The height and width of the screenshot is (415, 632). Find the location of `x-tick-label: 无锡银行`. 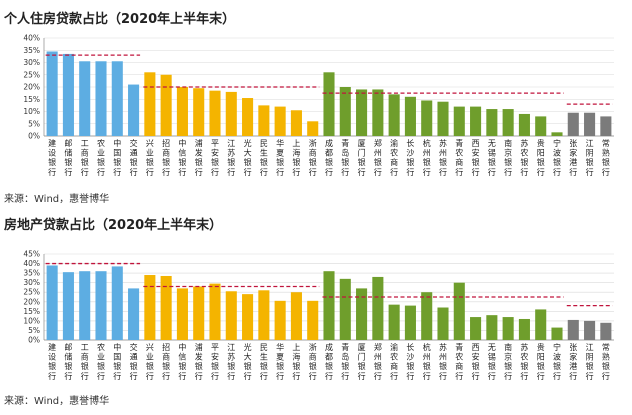

x-tick-label: 无锡银行 is located at coordinates (492, 158).